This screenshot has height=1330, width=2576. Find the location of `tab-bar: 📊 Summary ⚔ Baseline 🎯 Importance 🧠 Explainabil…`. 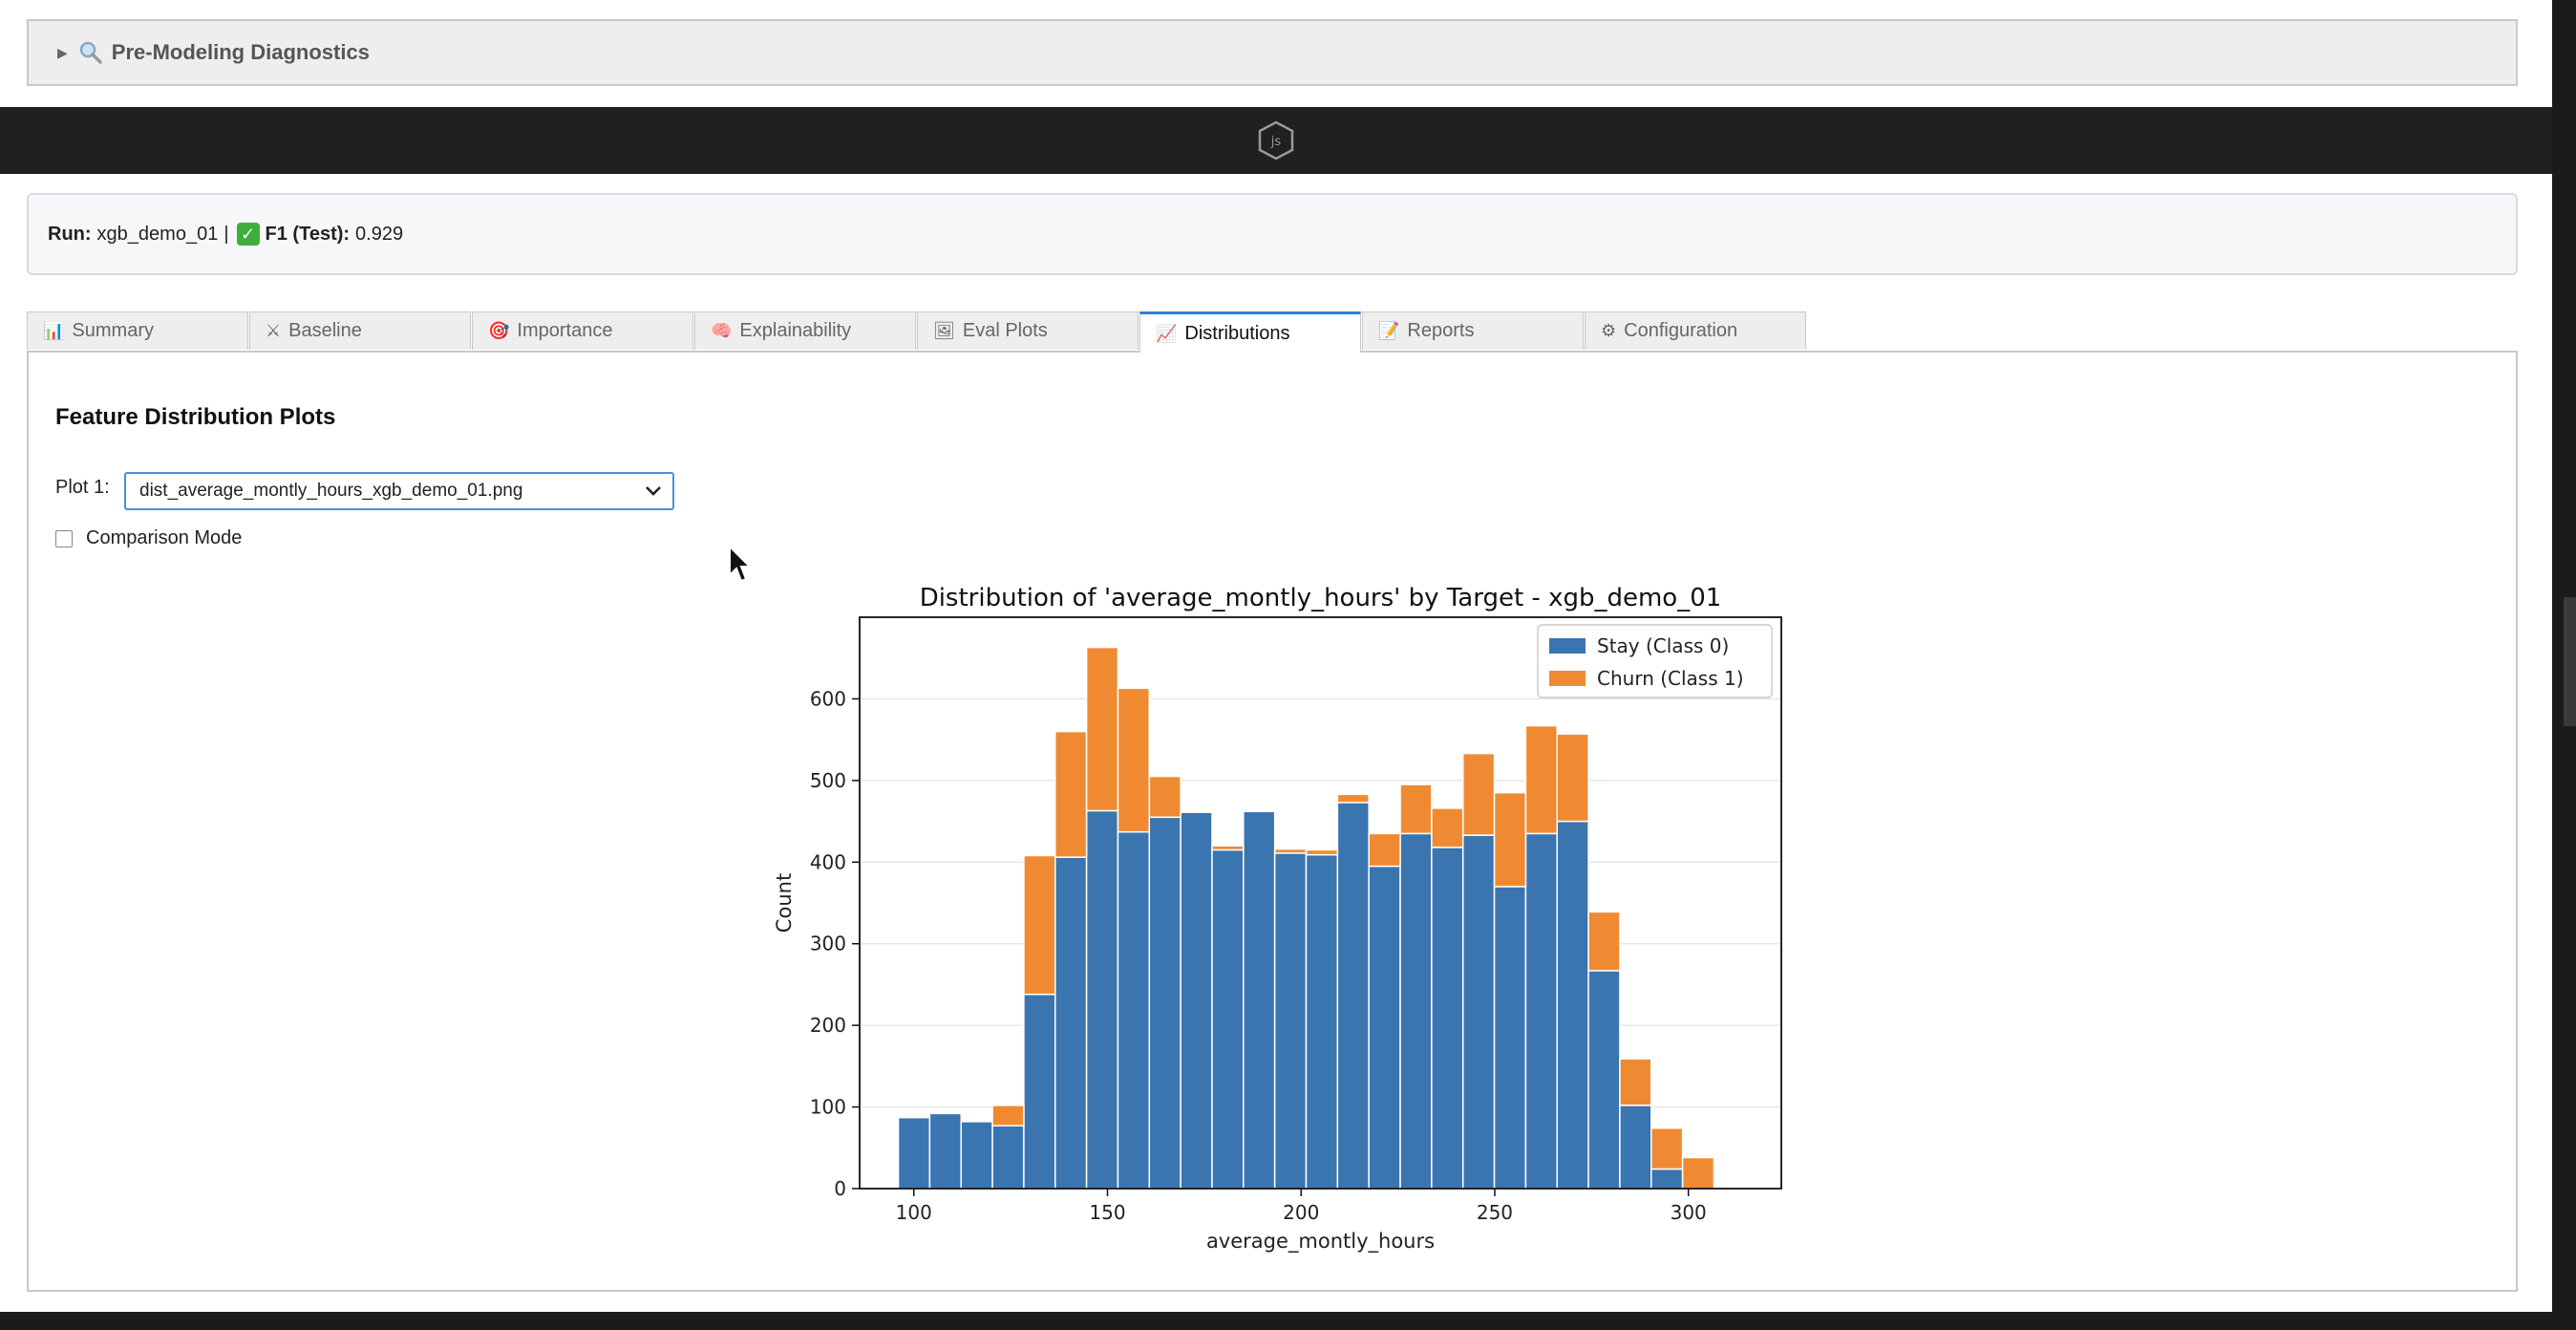

tab-bar: 📊 Summary ⚔ Baseline 🎯 Importance 🧠 Explainabil… is located at coordinates (917, 332).